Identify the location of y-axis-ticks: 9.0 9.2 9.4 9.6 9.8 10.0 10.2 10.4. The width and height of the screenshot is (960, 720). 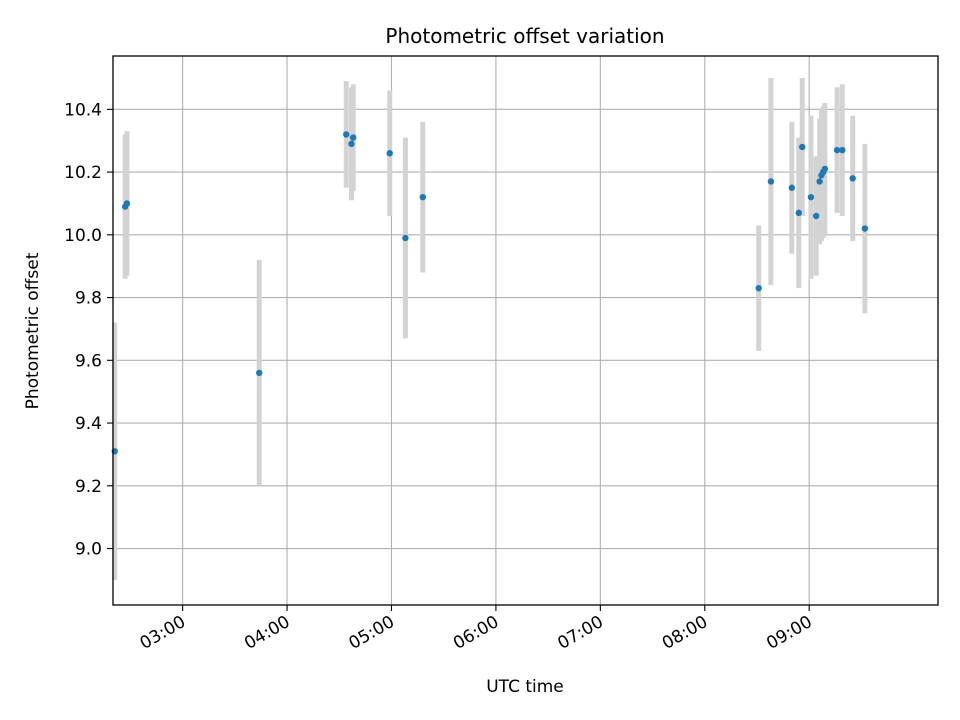
(88, 330).